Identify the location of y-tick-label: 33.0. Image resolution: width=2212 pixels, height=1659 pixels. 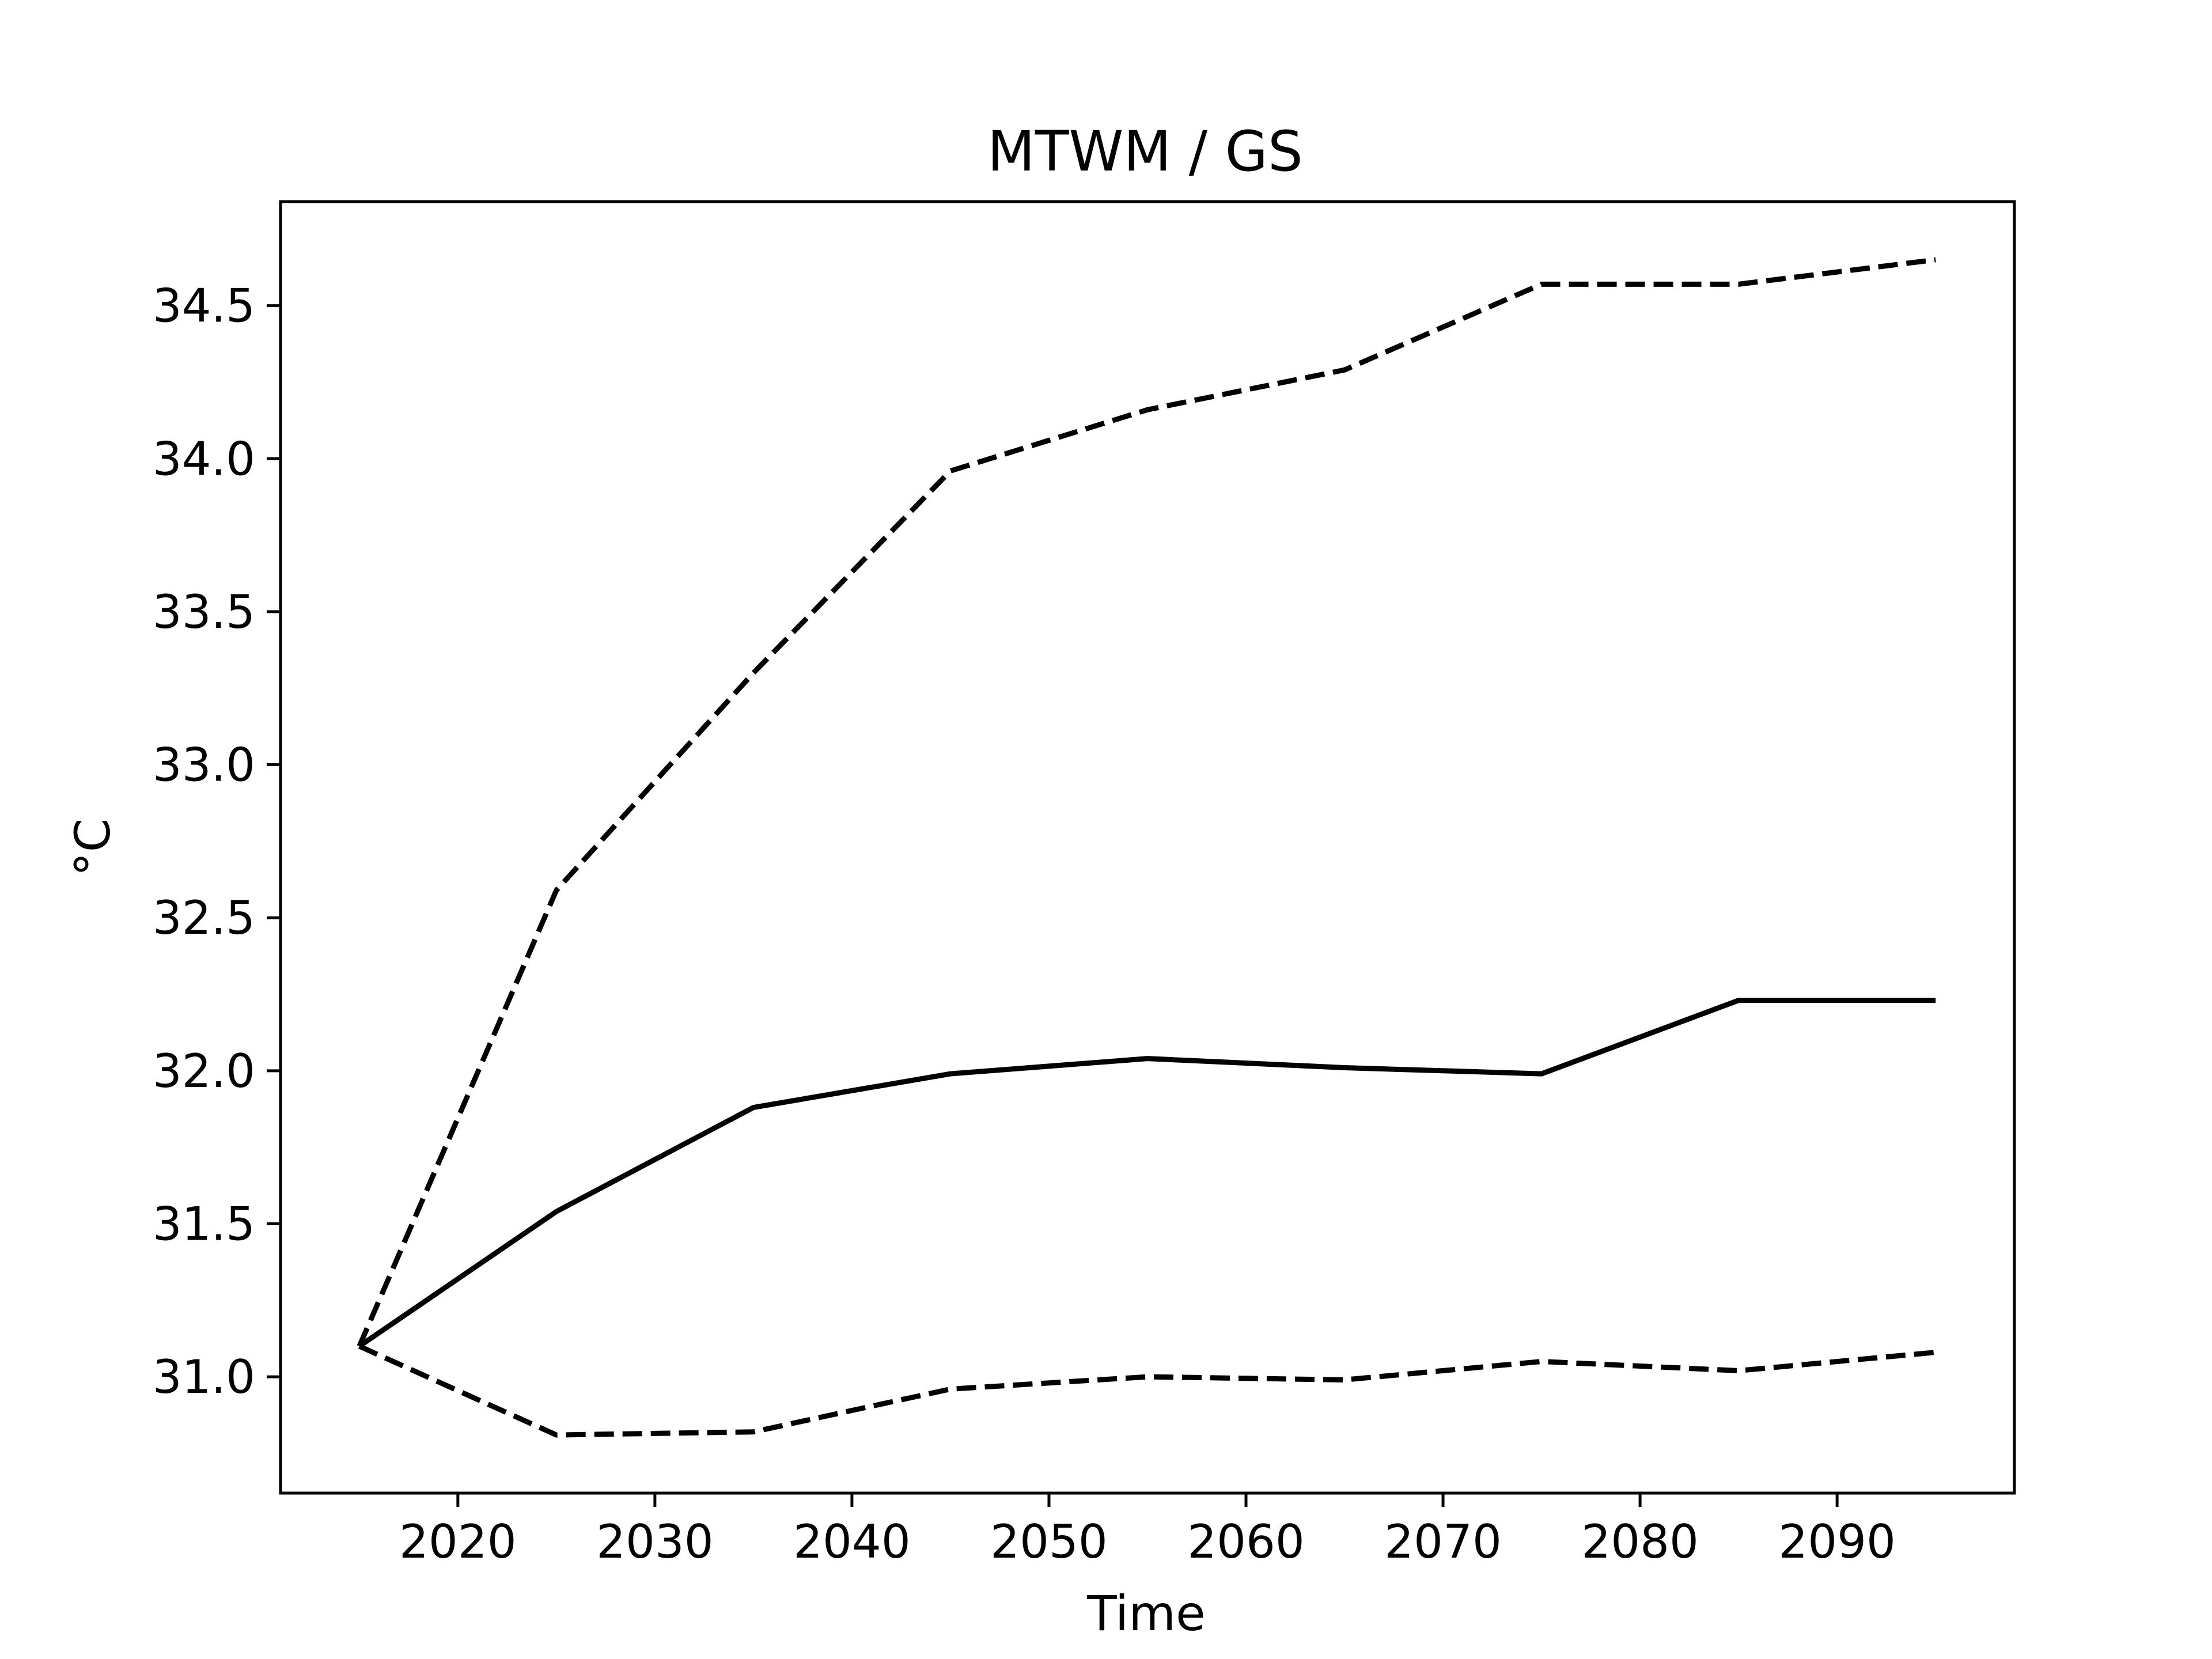
(204, 765).